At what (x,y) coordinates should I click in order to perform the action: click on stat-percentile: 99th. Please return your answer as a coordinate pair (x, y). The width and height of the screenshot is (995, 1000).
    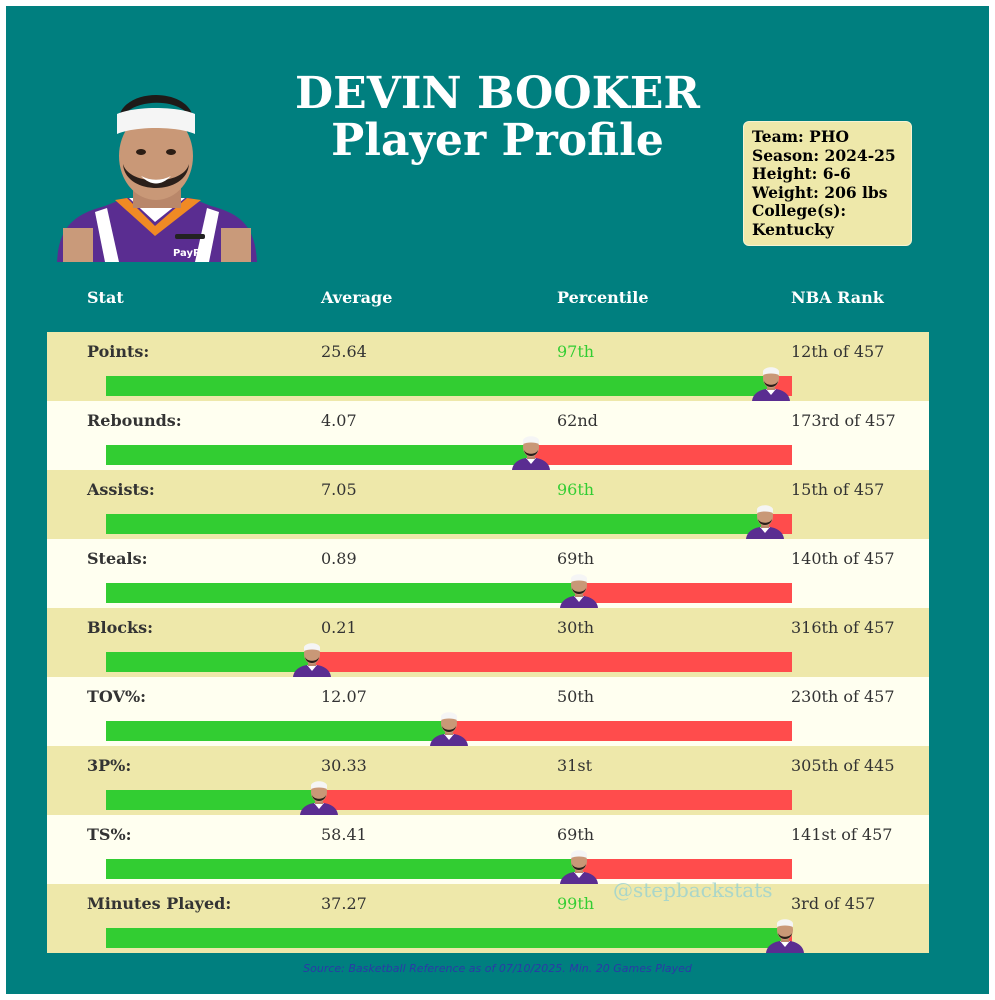
    Looking at the image, I should click on (576, 903).